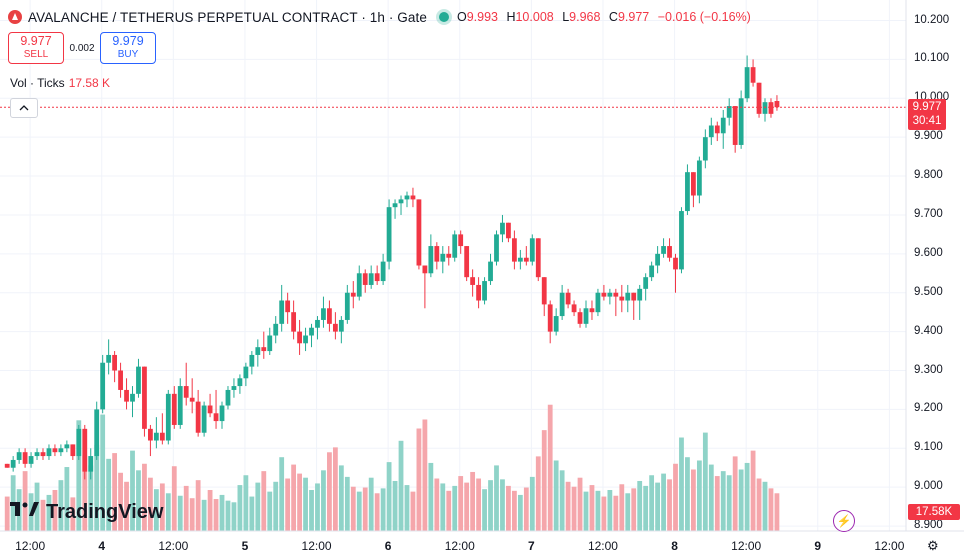  Describe the element at coordinates (128, 48) in the screenshot. I see `buy-button: 9.979 BUY` at that location.